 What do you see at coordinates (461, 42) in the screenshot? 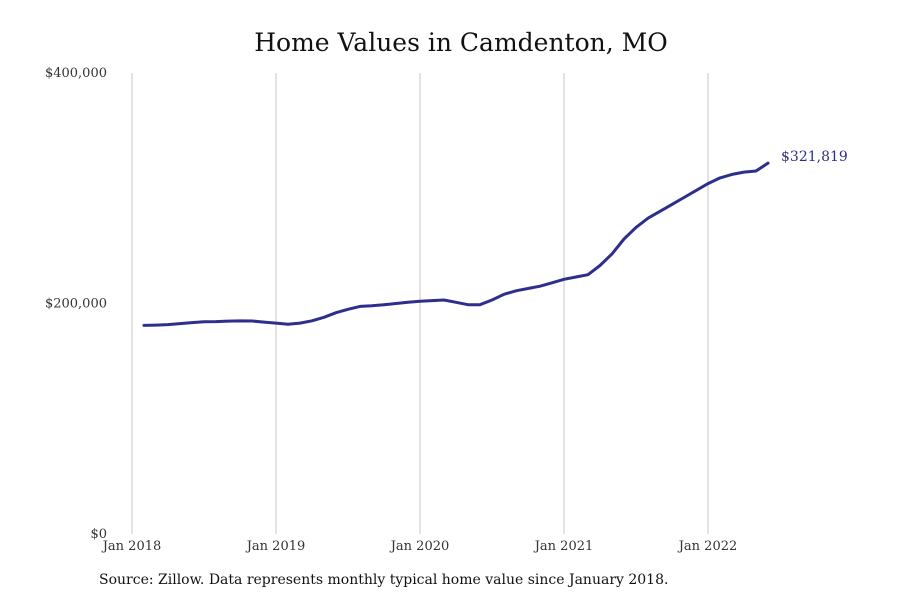
I see `chart-title: Home Values in Camdenton, MO` at bounding box center [461, 42].